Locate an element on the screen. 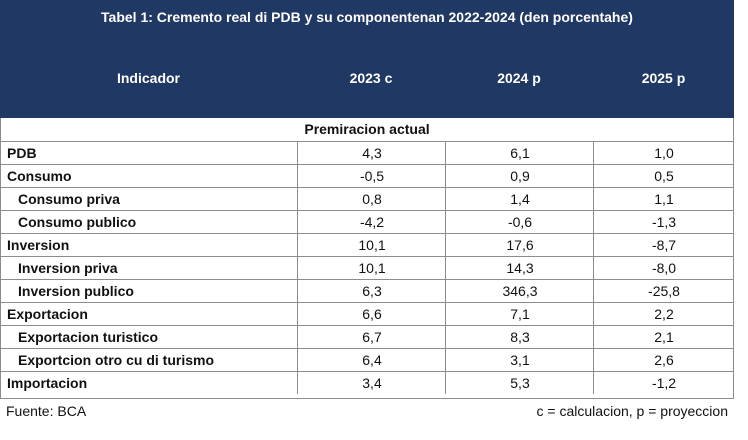 Image resolution: width=748 pixels, height=440 pixels. table-row: Consumo publico -4,2 -0,6 -1,3 is located at coordinates (367, 221).